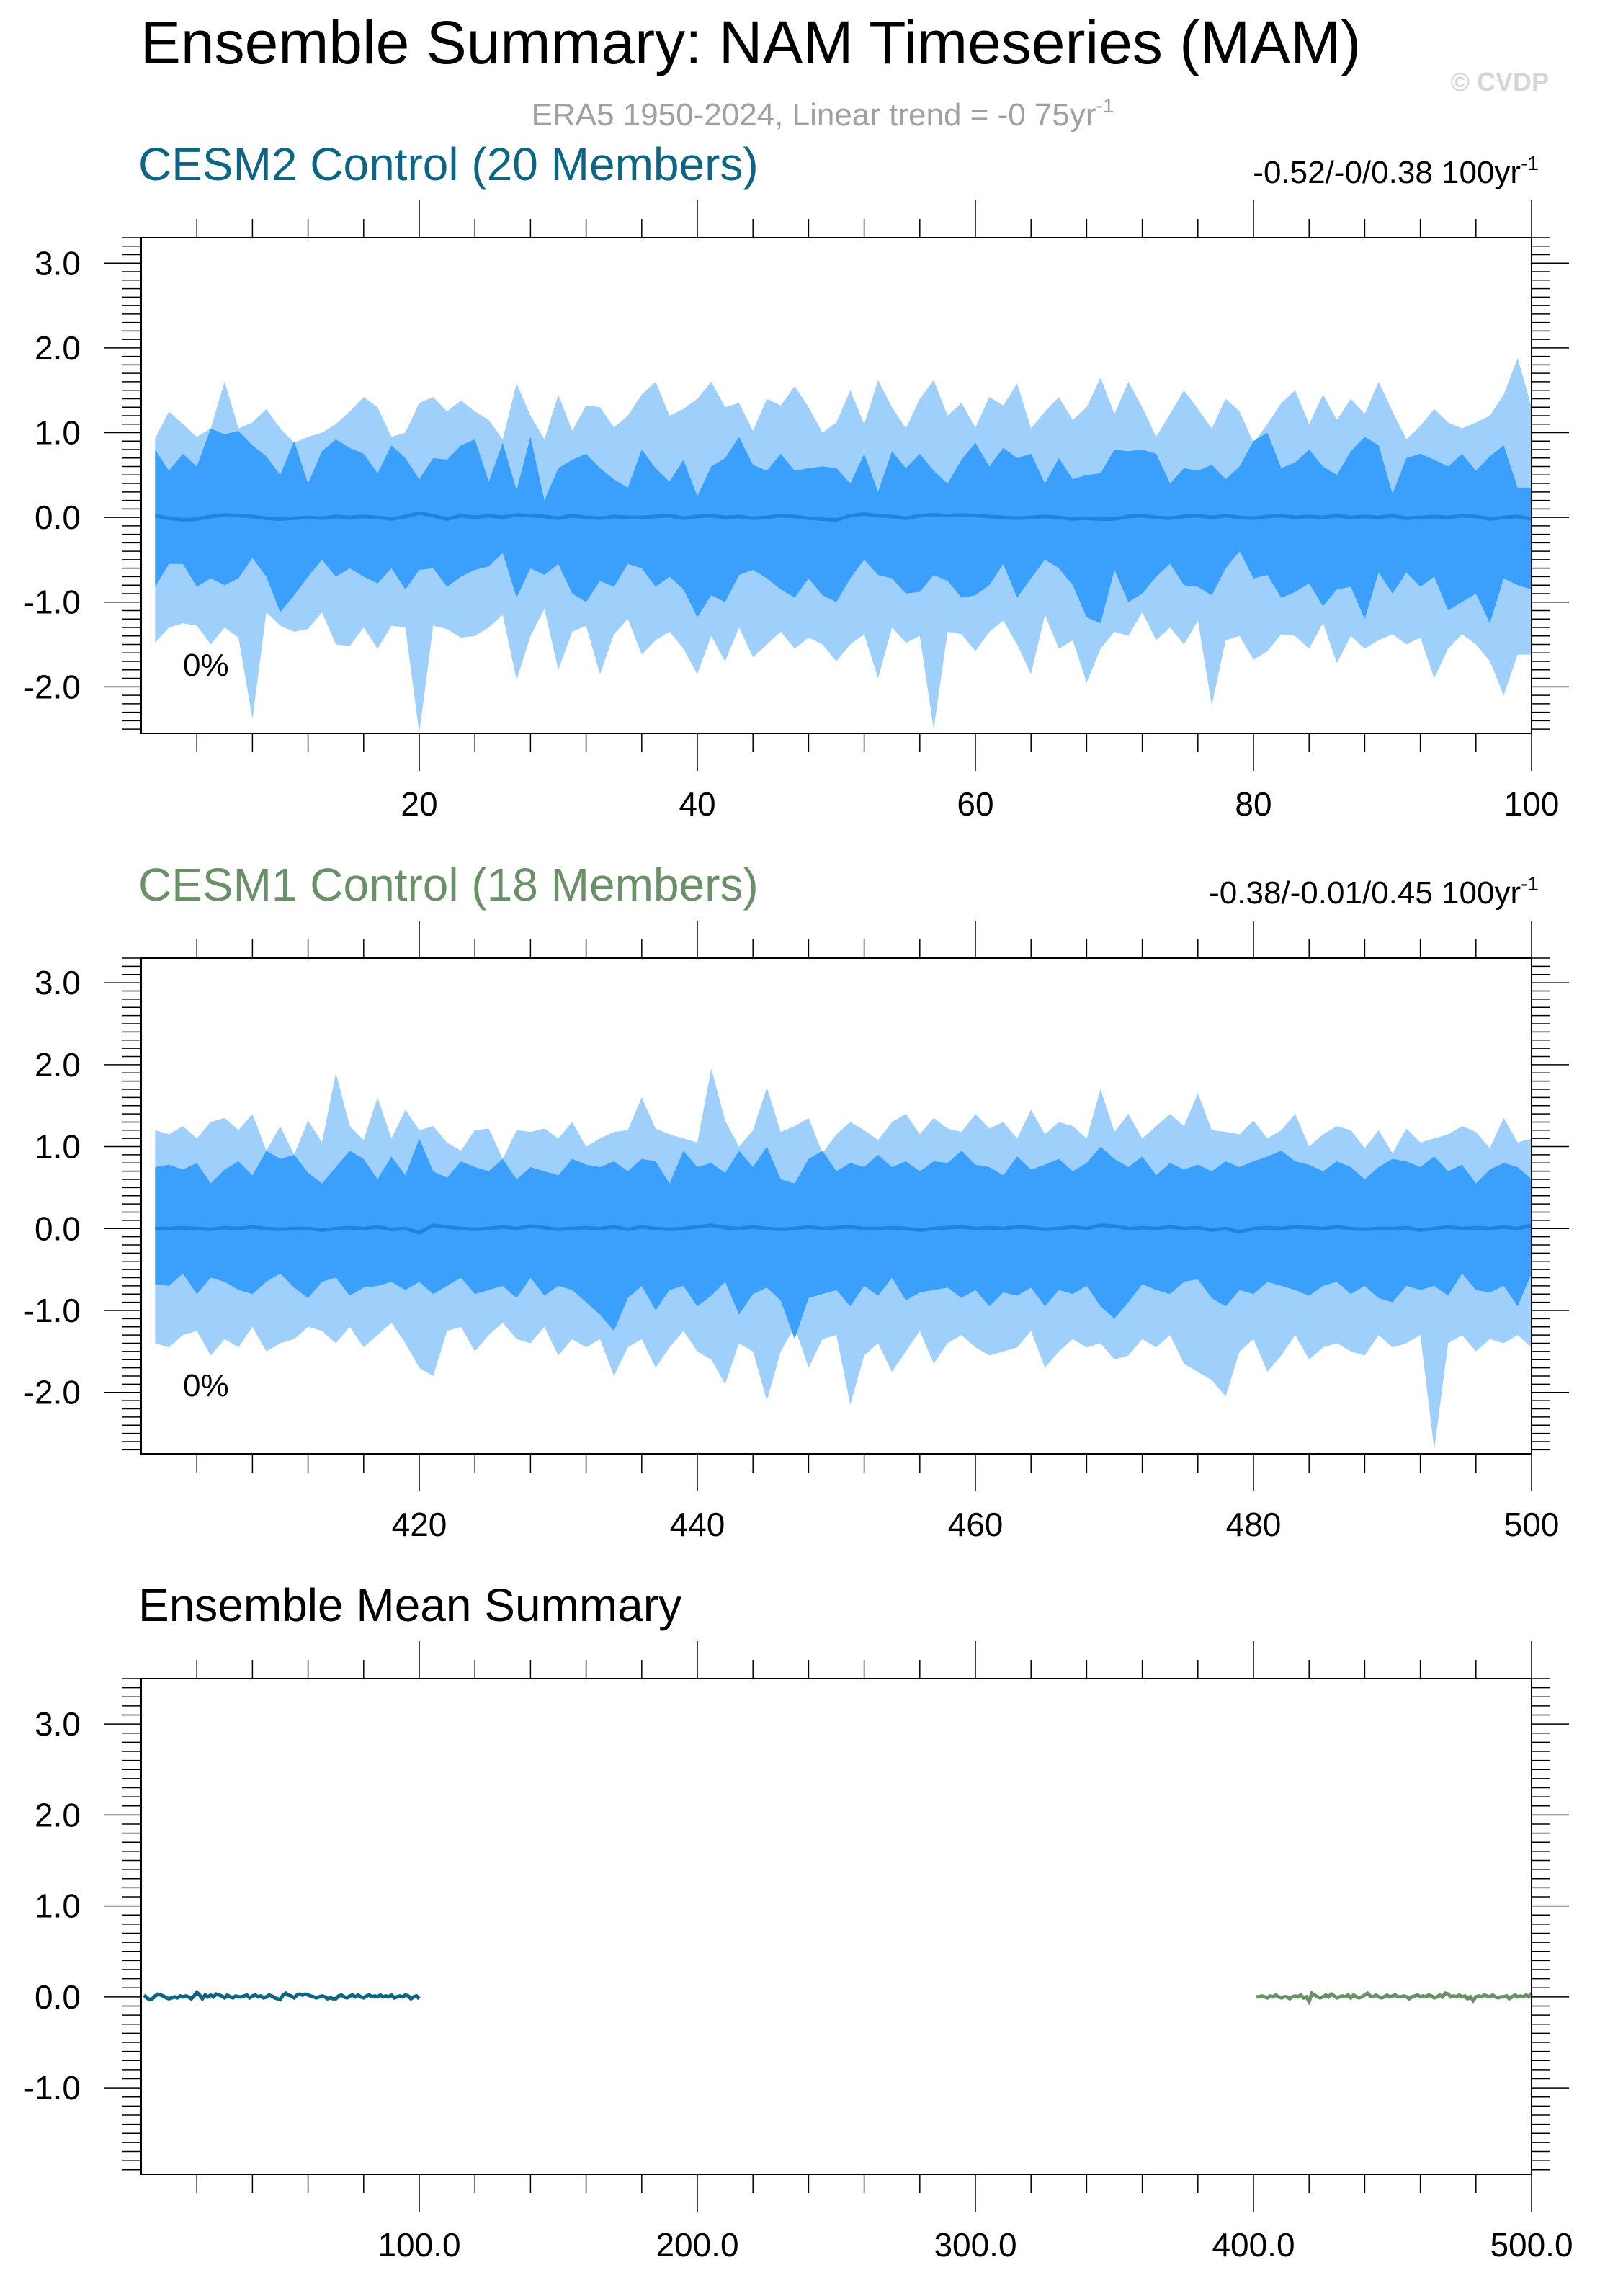 Image resolution: width=1600 pixels, height=2296 pixels. What do you see at coordinates (843, 516) in the screenshot?
I see `panel-0-mean-line` at bounding box center [843, 516].